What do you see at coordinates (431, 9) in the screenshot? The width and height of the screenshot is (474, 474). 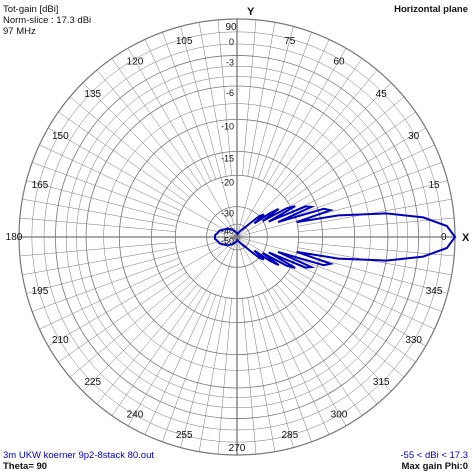 I see `plane-label: Horizontal plane` at bounding box center [431, 9].